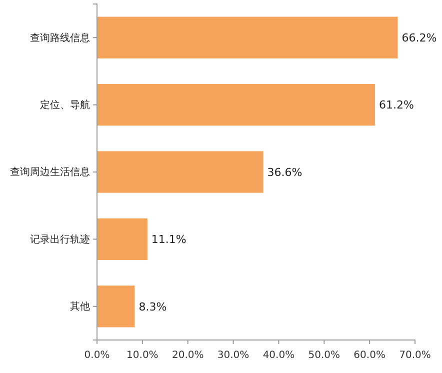  What do you see at coordinates (284, 172) in the screenshot?
I see `data-label: 36.6%` at bounding box center [284, 172].